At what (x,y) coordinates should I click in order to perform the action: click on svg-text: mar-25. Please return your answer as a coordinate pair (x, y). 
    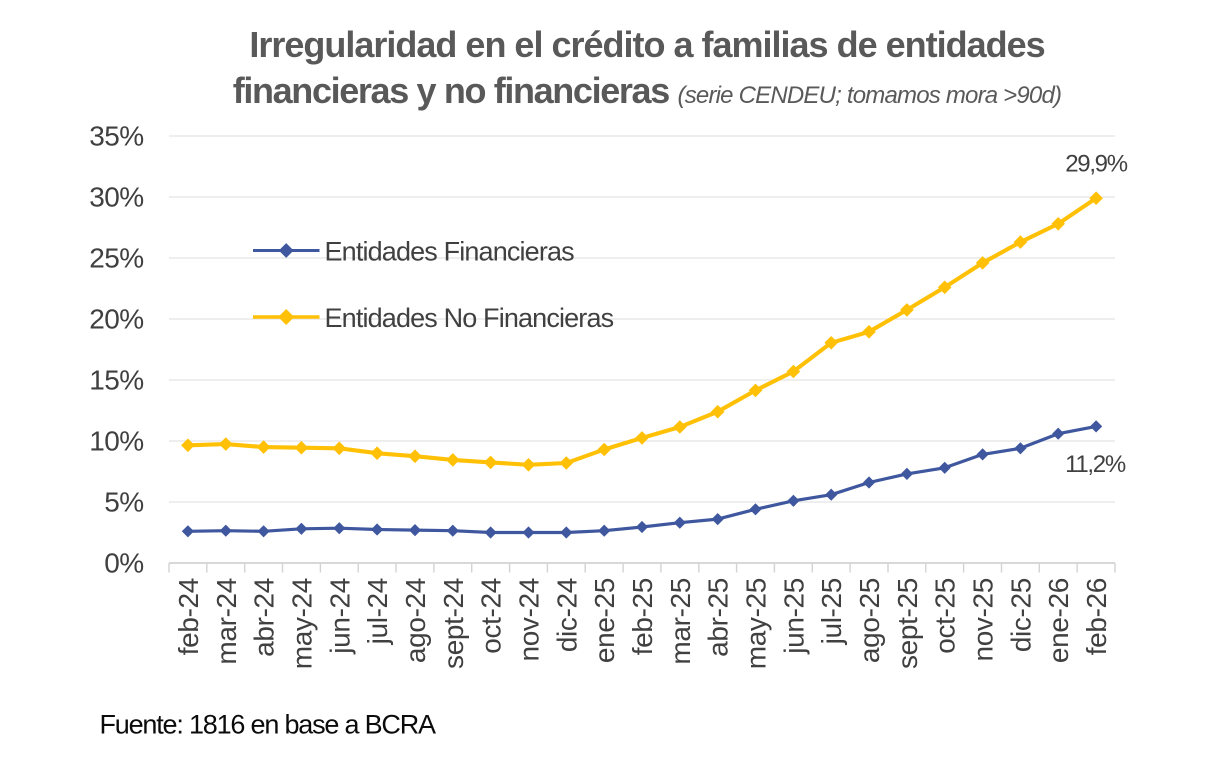
    Looking at the image, I should click on (680, 621).